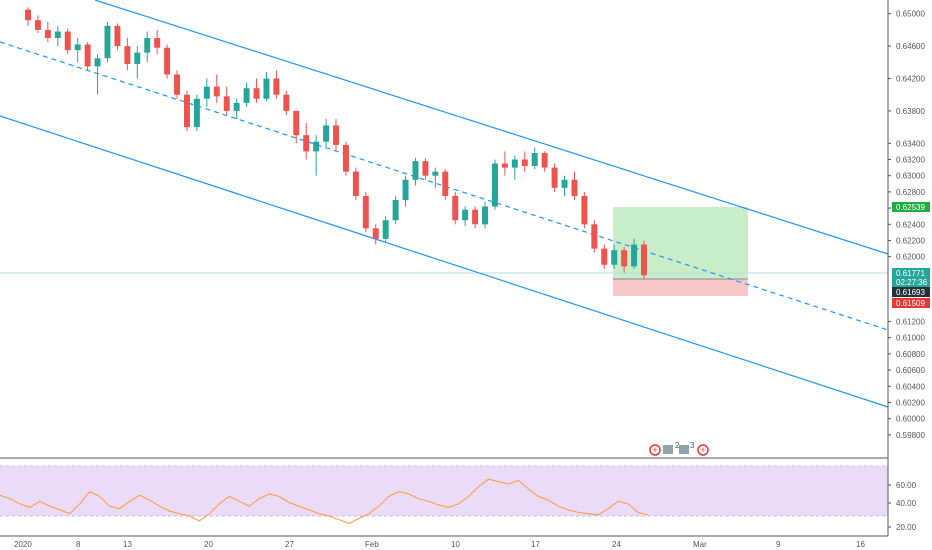  What do you see at coordinates (910, 46) in the screenshot?
I see `price-label: 0.64600` at bounding box center [910, 46].